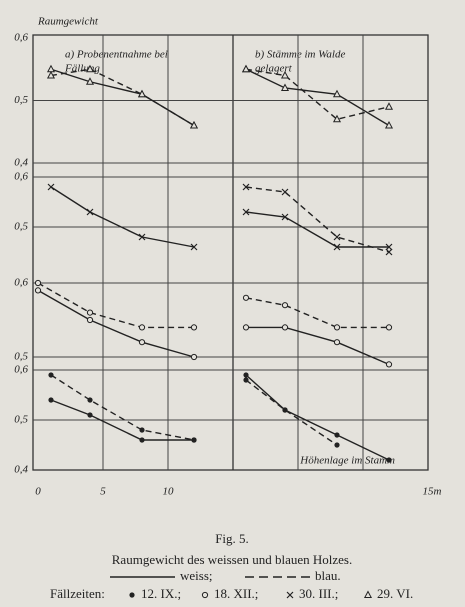 This screenshot has height=607, width=465. Describe the element at coordinates (82, 69) in the screenshot. I see `panel-title: Fällung` at that location.